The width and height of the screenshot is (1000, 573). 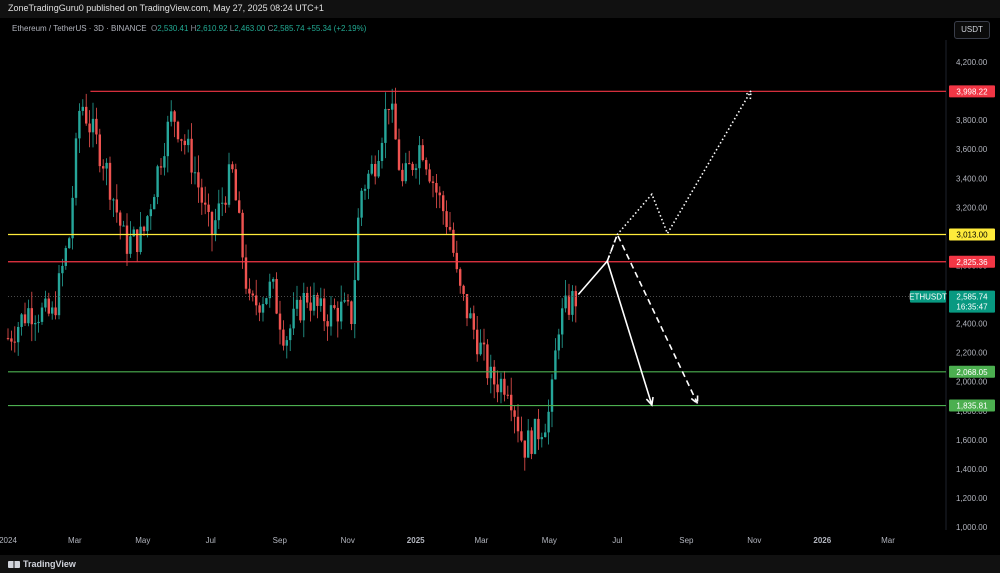 I want to click on symbol-name: Ethereum / TetherUS · 3D · BINANCE, so click(x=79, y=28).